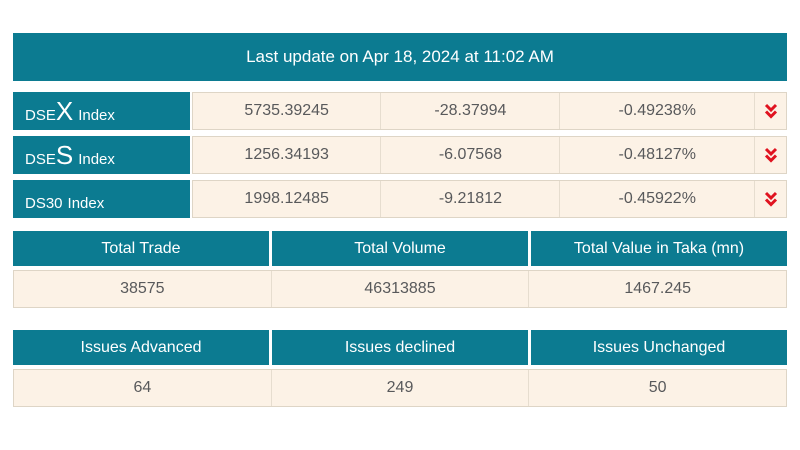 The width and height of the screenshot is (800, 450). I want to click on index-name-label: DS30 Index, so click(64, 199).